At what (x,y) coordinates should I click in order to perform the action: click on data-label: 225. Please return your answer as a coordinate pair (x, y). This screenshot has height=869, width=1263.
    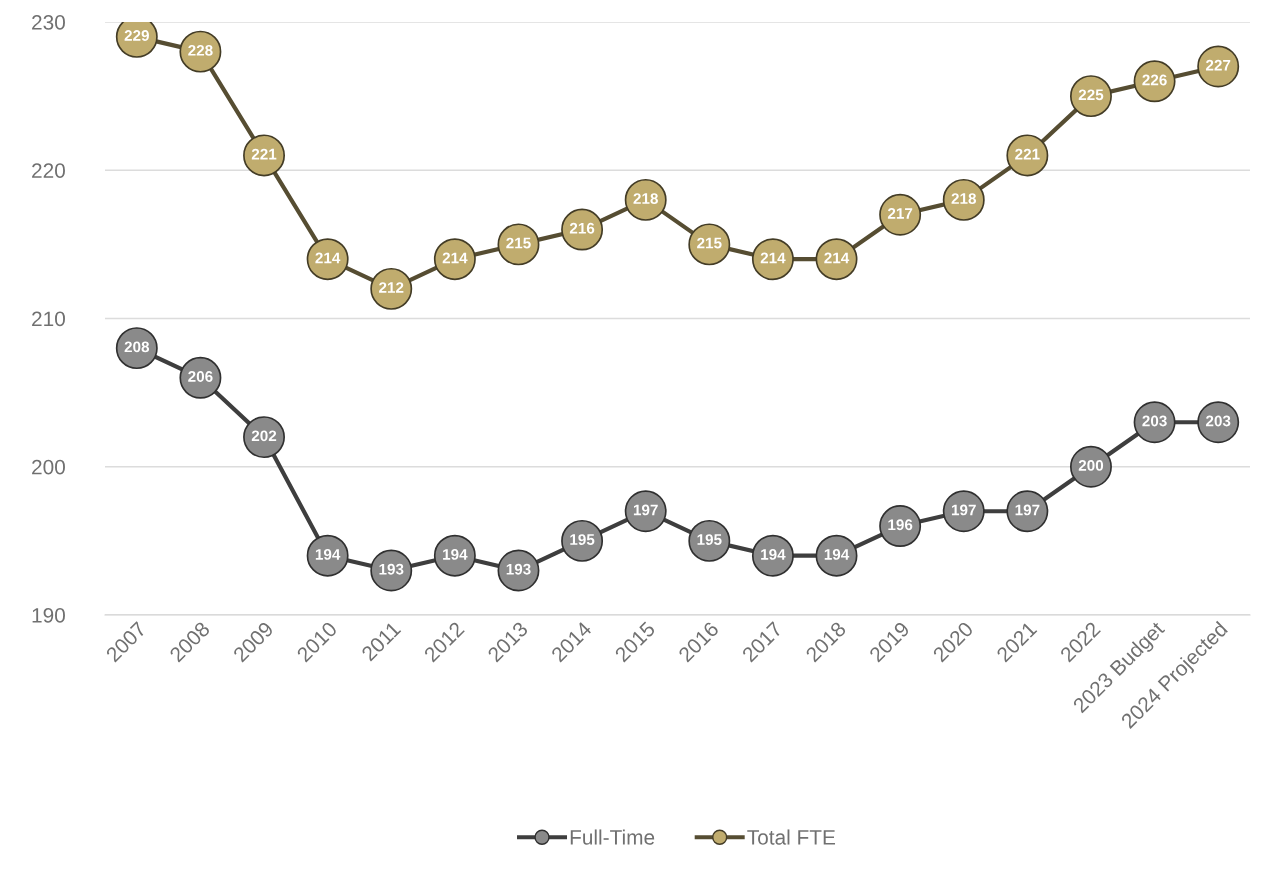
    Looking at the image, I should click on (1091, 95).